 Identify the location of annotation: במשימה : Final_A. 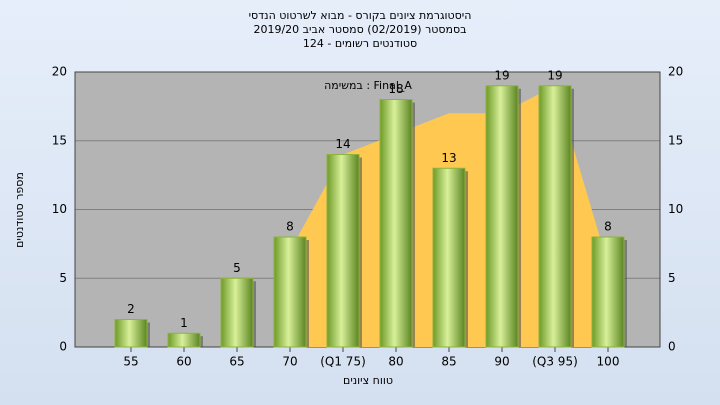
(368, 85).